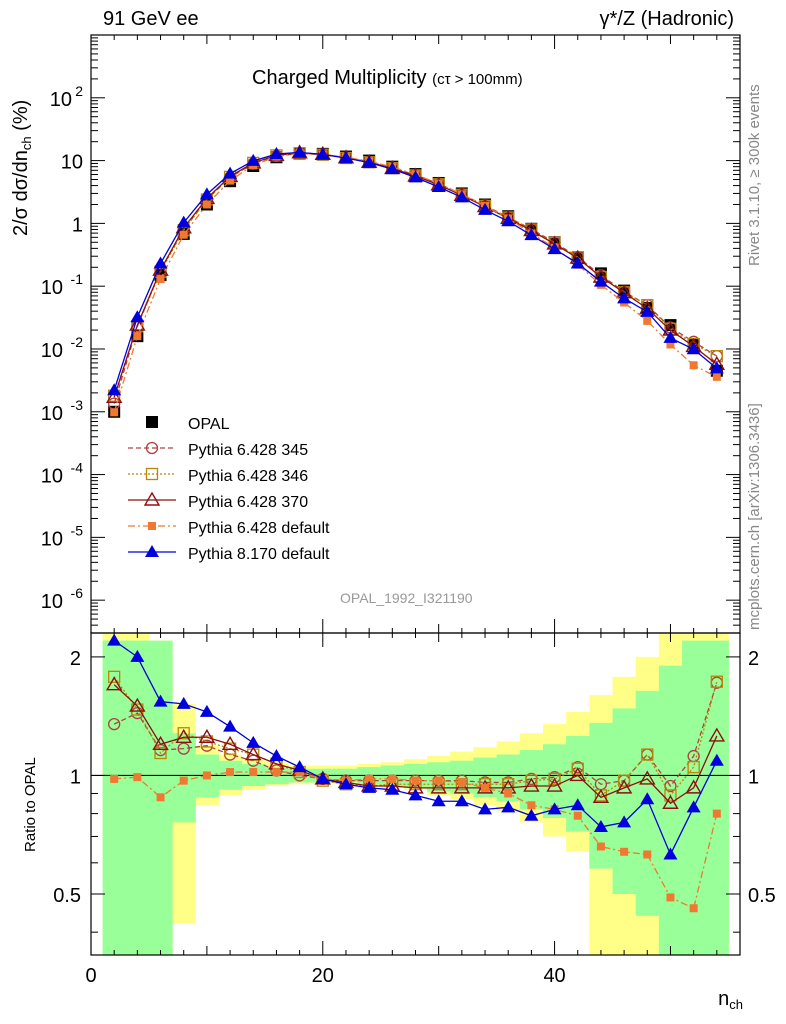 This screenshot has width=786, height=1024. Describe the element at coordinates (209, 424) in the screenshot. I see `legend-entry-label: OPAL` at that location.